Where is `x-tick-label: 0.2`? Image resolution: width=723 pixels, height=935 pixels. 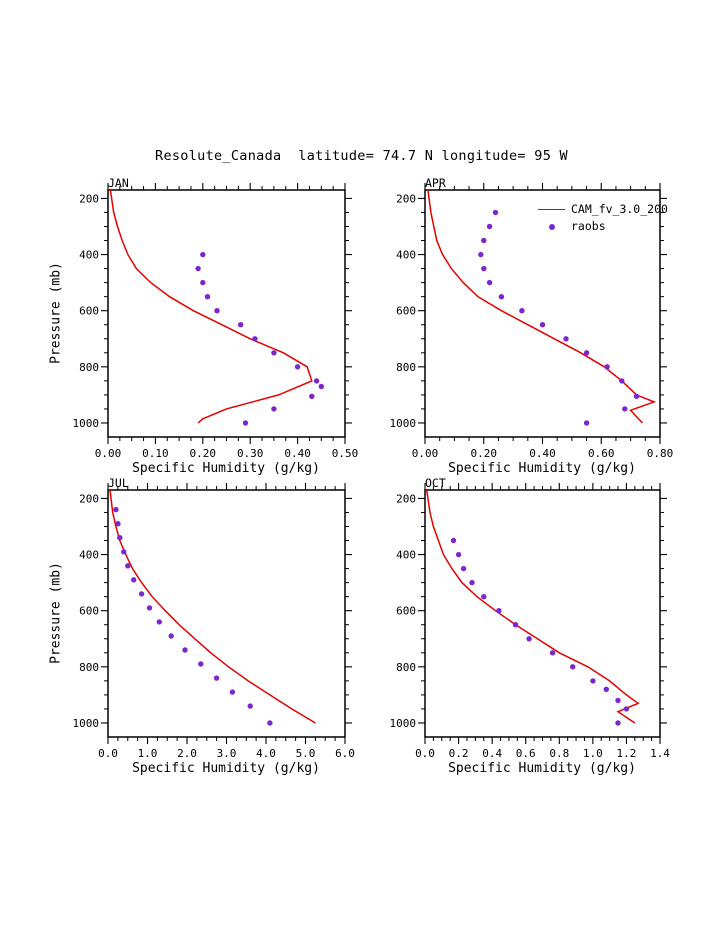 x-tick-label: 0.2 is located at coordinates (459, 753).